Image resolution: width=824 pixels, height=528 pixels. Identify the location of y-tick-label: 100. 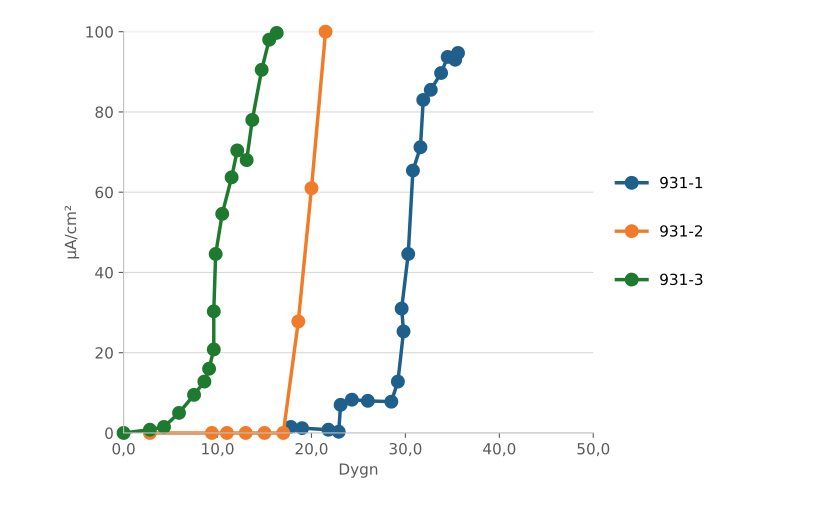
(99, 32).